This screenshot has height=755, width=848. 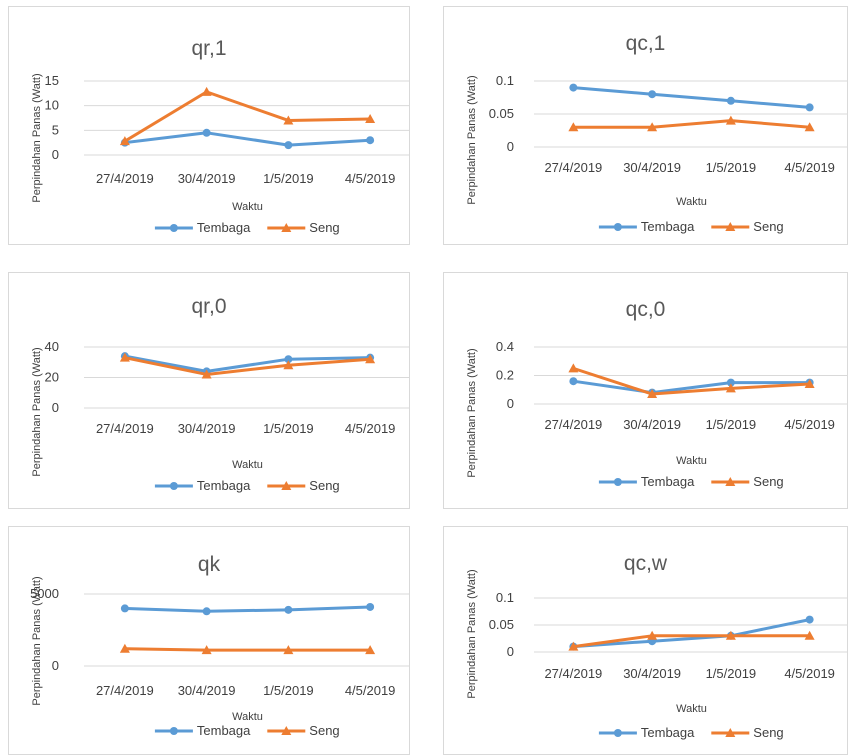 What do you see at coordinates (52, 346) in the screenshot?
I see `y-tick-label: 40` at bounding box center [52, 346].